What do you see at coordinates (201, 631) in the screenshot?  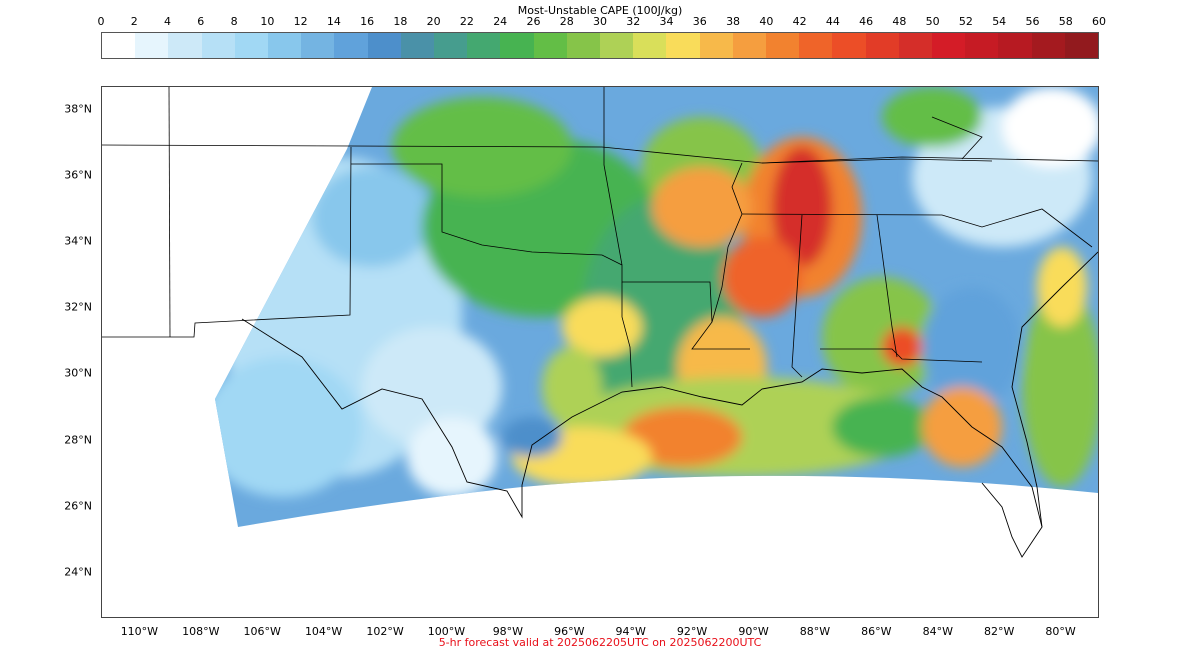 I see `longitude-tick-label: 108°W` at bounding box center [201, 631].